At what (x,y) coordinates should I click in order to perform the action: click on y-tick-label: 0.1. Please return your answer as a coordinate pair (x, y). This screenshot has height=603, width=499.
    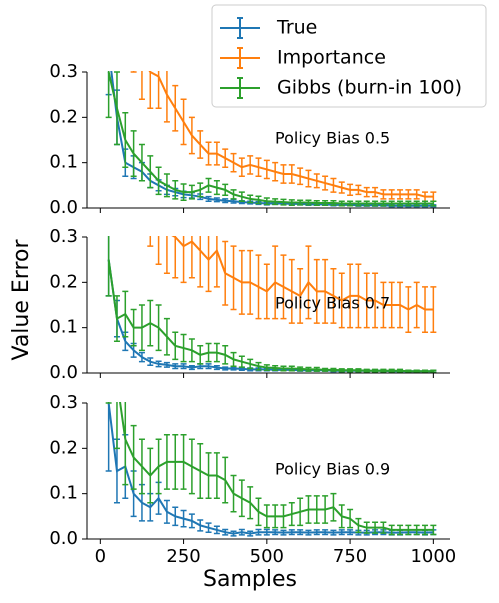
    Looking at the image, I should click on (63, 493).